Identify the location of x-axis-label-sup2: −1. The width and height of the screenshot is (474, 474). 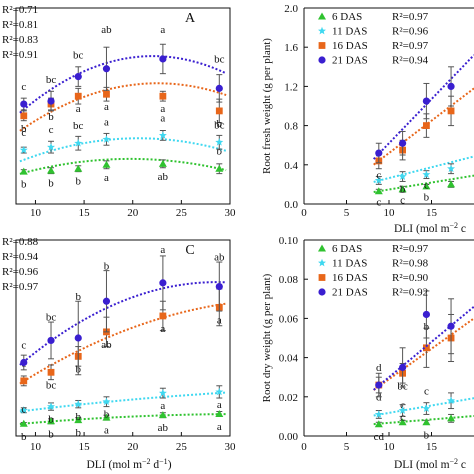
(163, 461).